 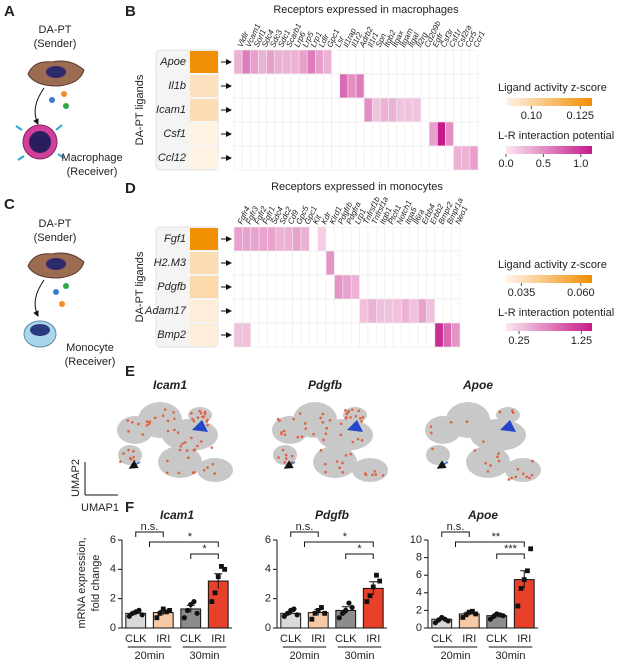 What do you see at coordinates (204, 549) in the screenshot?
I see `sig-label: *` at bounding box center [204, 549].